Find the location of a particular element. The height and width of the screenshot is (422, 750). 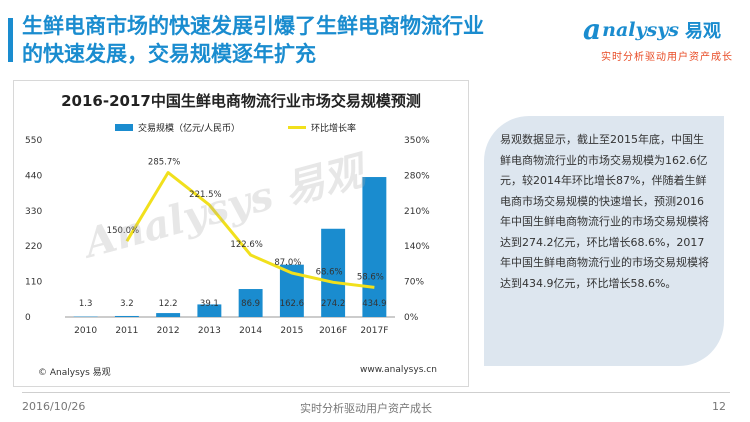

title-accent-bar is located at coordinates (10, 40).